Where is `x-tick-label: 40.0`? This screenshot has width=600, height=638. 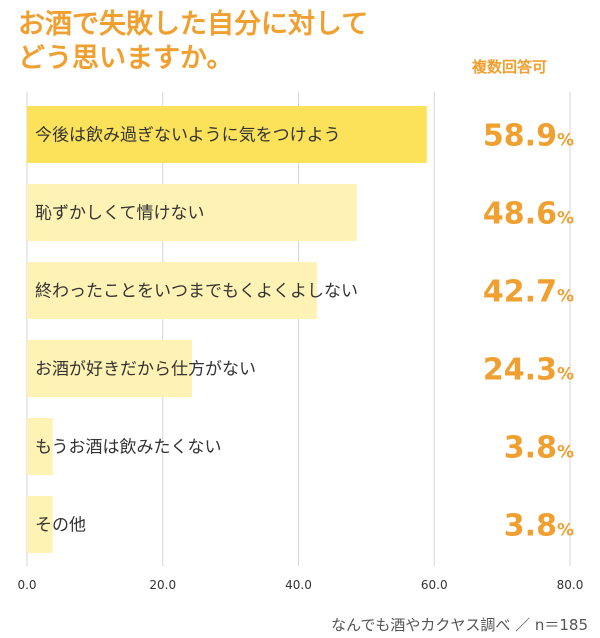 x-tick-label: 40.0 is located at coordinates (298, 585).